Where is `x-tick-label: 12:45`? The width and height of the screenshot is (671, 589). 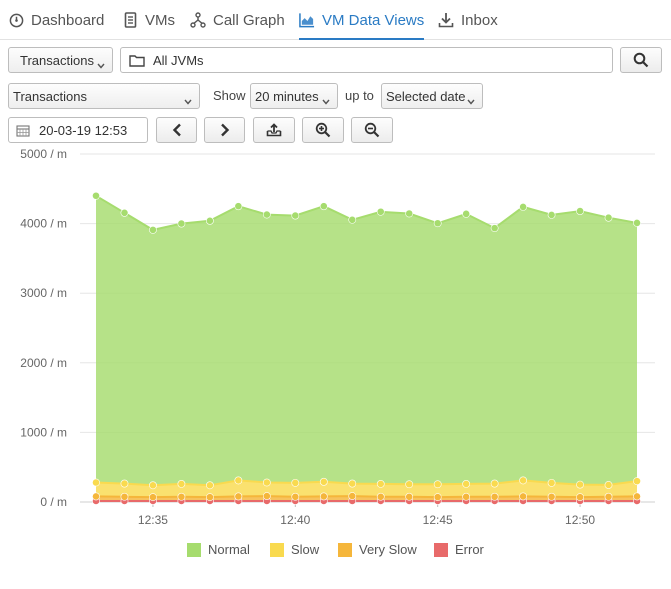 x-tick-label: 12:45 is located at coordinates (438, 520).